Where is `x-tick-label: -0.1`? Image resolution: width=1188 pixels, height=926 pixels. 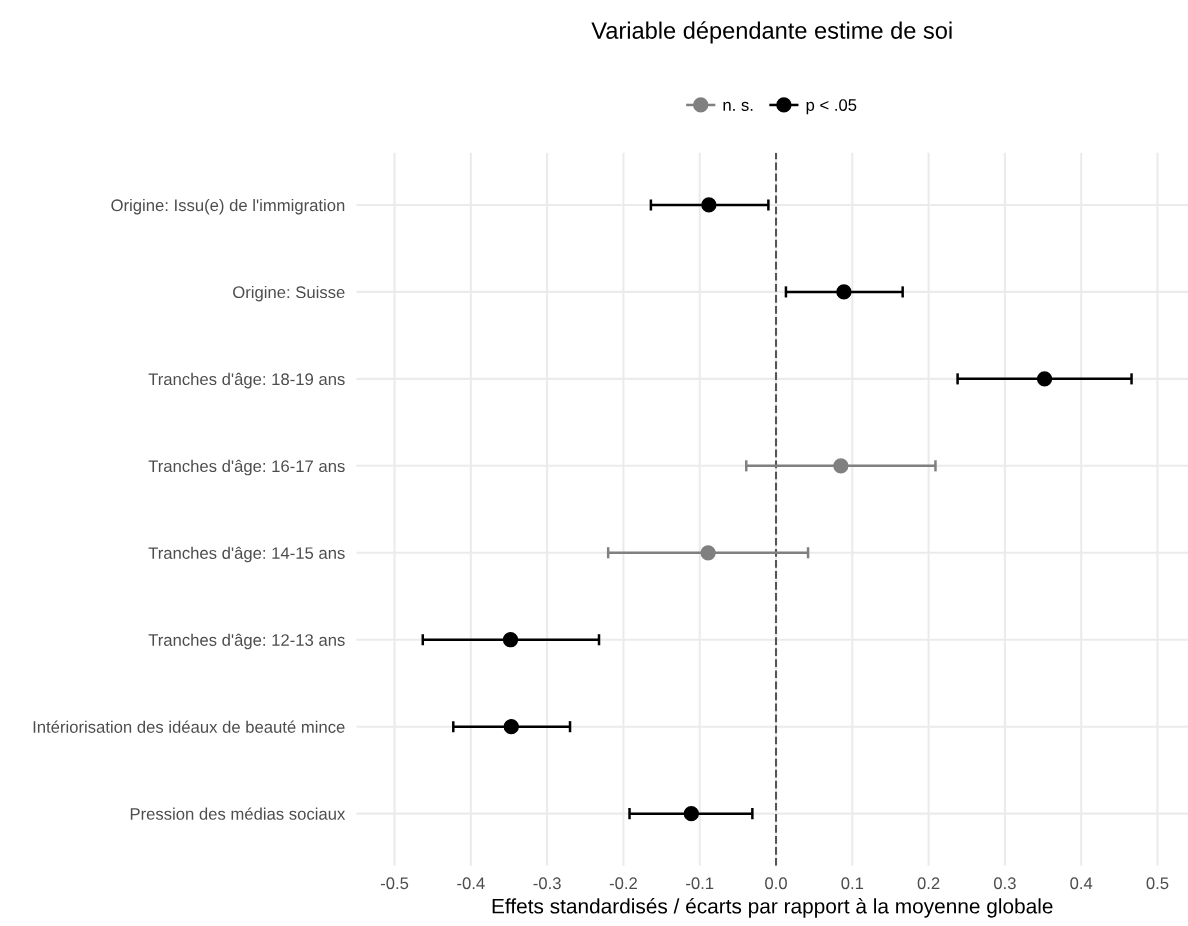 x-tick-label: -0.1 is located at coordinates (700, 883).